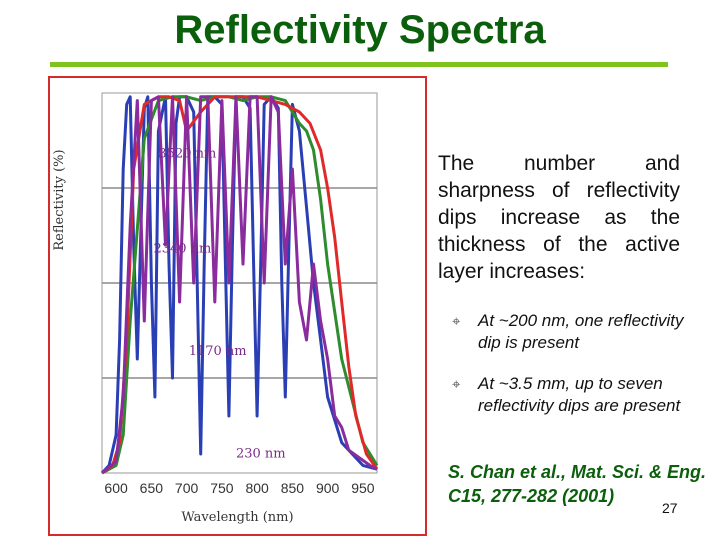  What do you see at coordinates (261, 454) in the screenshot?
I see `series-label-4: 230 nm` at bounding box center [261, 454].